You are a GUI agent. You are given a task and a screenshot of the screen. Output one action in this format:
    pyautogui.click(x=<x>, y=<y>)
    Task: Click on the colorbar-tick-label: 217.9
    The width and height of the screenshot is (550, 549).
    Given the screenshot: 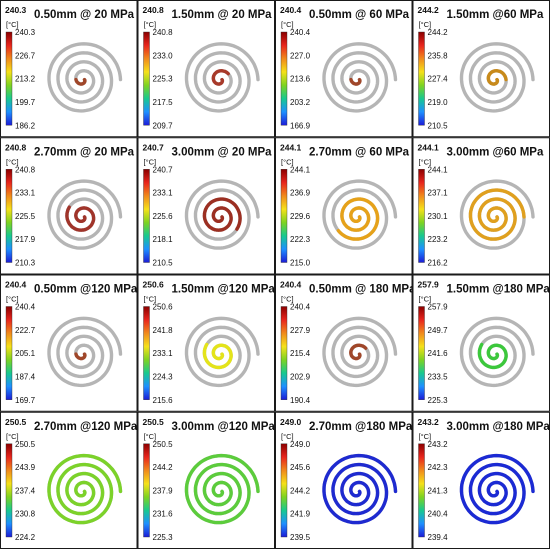 What is the action you would take?
    pyautogui.click(x=25, y=239)
    